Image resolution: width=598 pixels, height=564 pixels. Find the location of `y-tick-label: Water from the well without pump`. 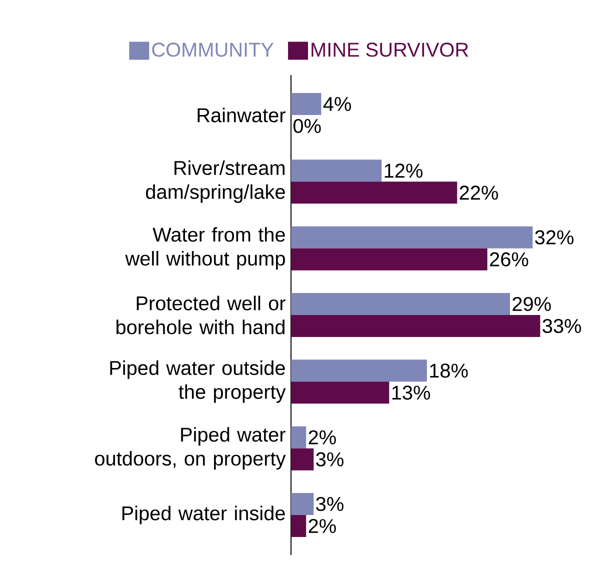

y-tick-label: Water from the well without pump is located at coordinates (205, 248).